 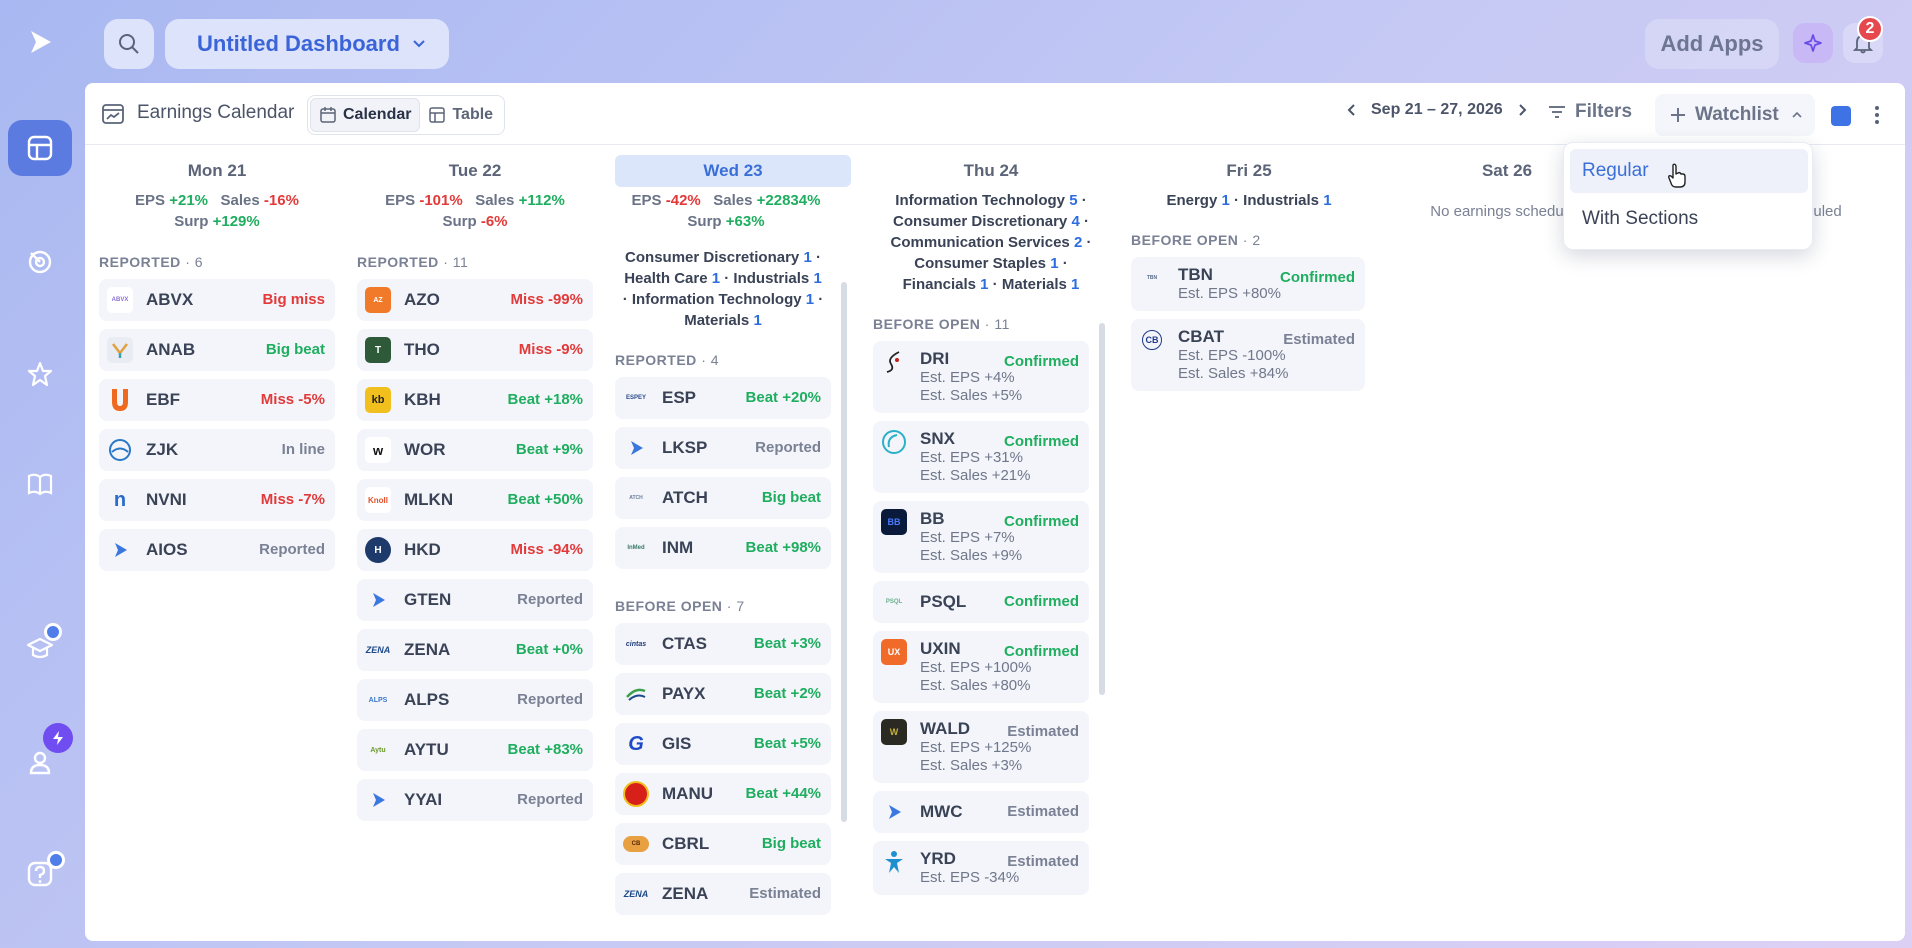 What do you see at coordinates (1735, 115) in the screenshot?
I see `watchlist-dropdown: Watchlist` at bounding box center [1735, 115].